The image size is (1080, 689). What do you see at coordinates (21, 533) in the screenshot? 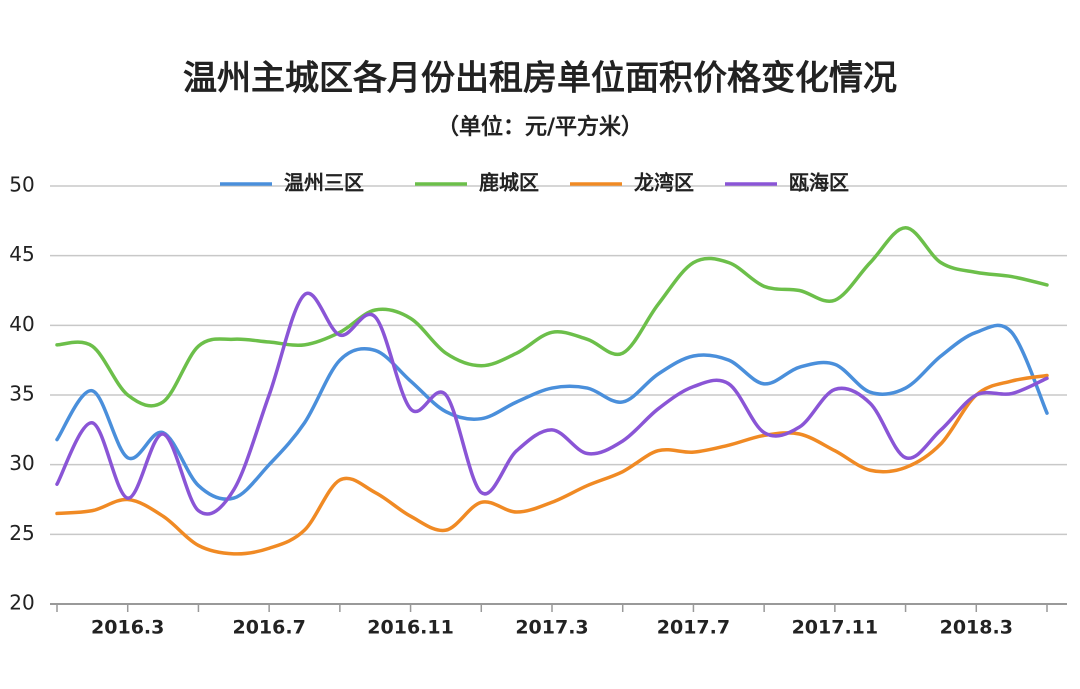
I see `y-tick-label: 25` at bounding box center [21, 533].